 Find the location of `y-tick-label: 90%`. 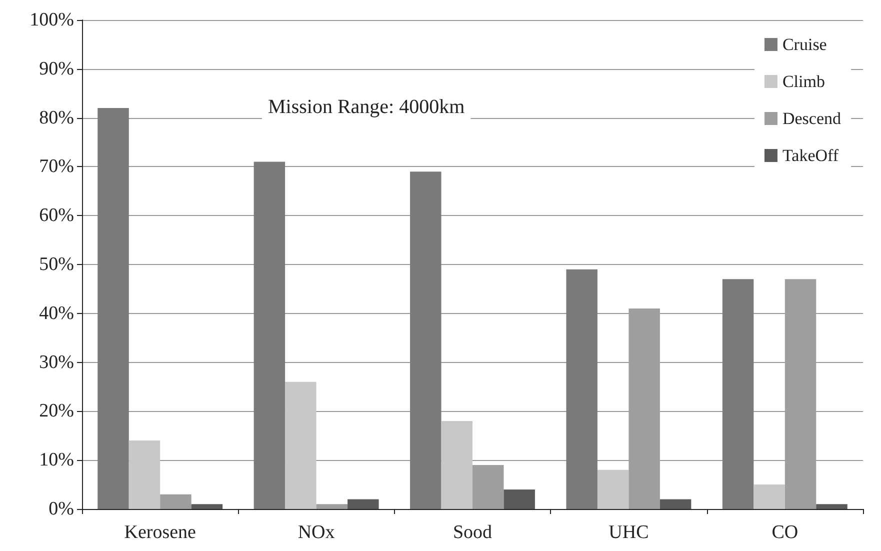

y-tick-label: 90% is located at coordinates (56, 69).